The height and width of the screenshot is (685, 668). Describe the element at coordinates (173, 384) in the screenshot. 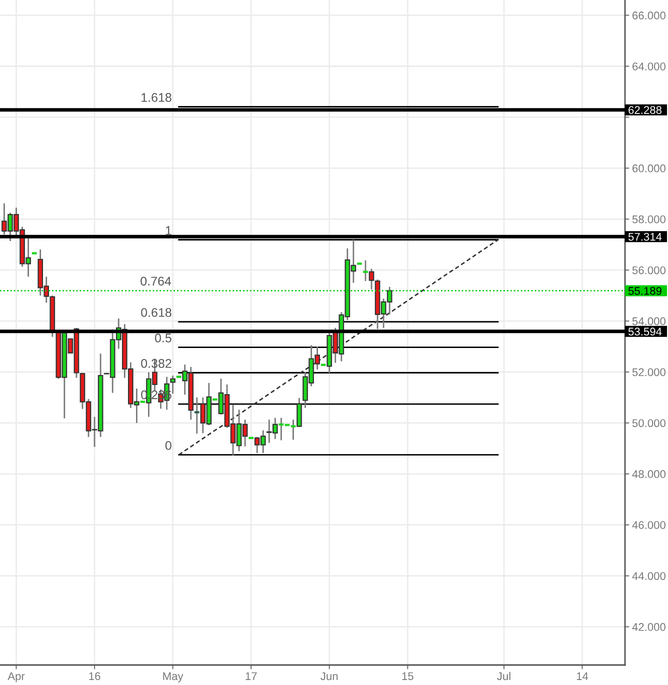

I see `candlestick` at that location.